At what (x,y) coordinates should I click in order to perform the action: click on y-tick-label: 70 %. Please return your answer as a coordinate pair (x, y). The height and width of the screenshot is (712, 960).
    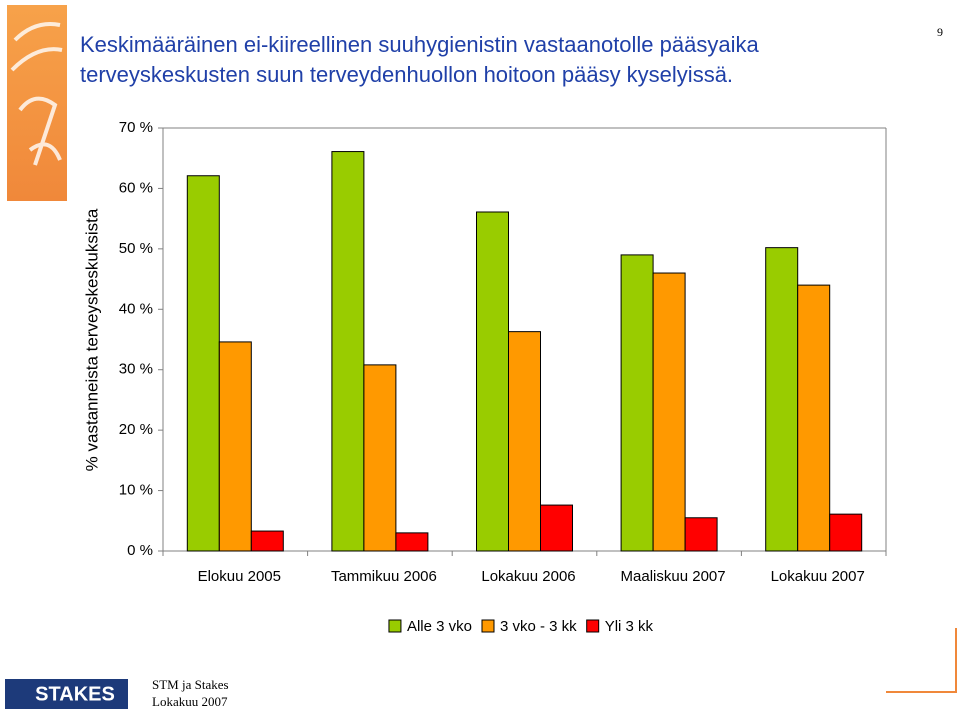
    Looking at the image, I should click on (136, 127).